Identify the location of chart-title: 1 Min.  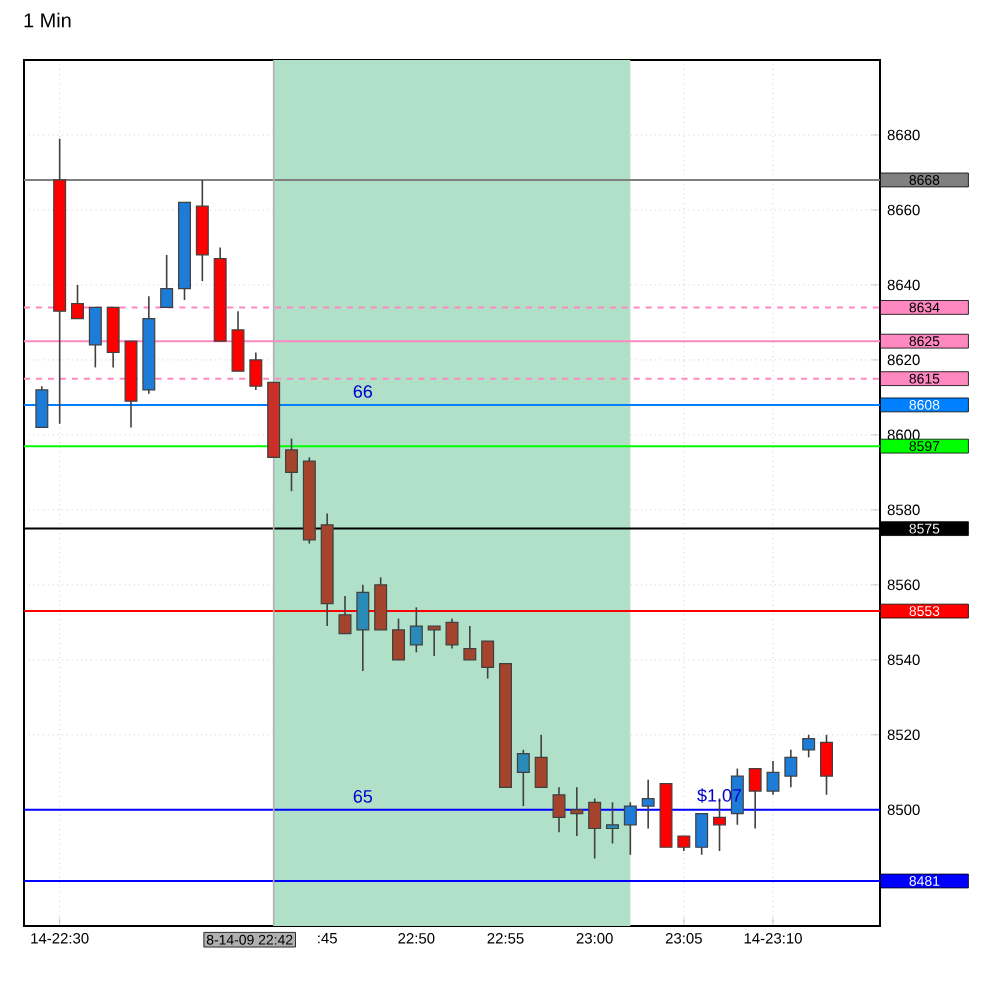
(47, 20).